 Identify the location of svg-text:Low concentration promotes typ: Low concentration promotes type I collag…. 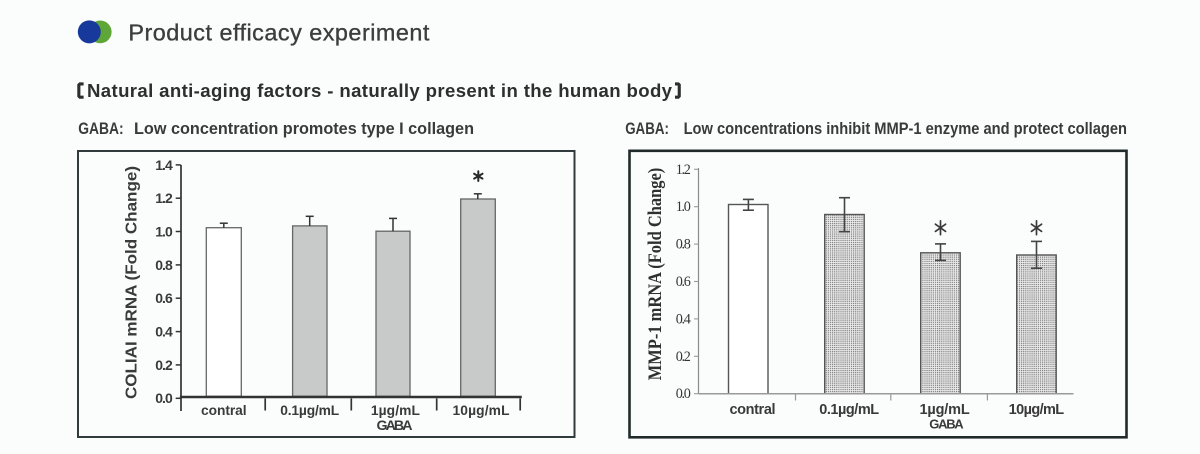
(304, 129).